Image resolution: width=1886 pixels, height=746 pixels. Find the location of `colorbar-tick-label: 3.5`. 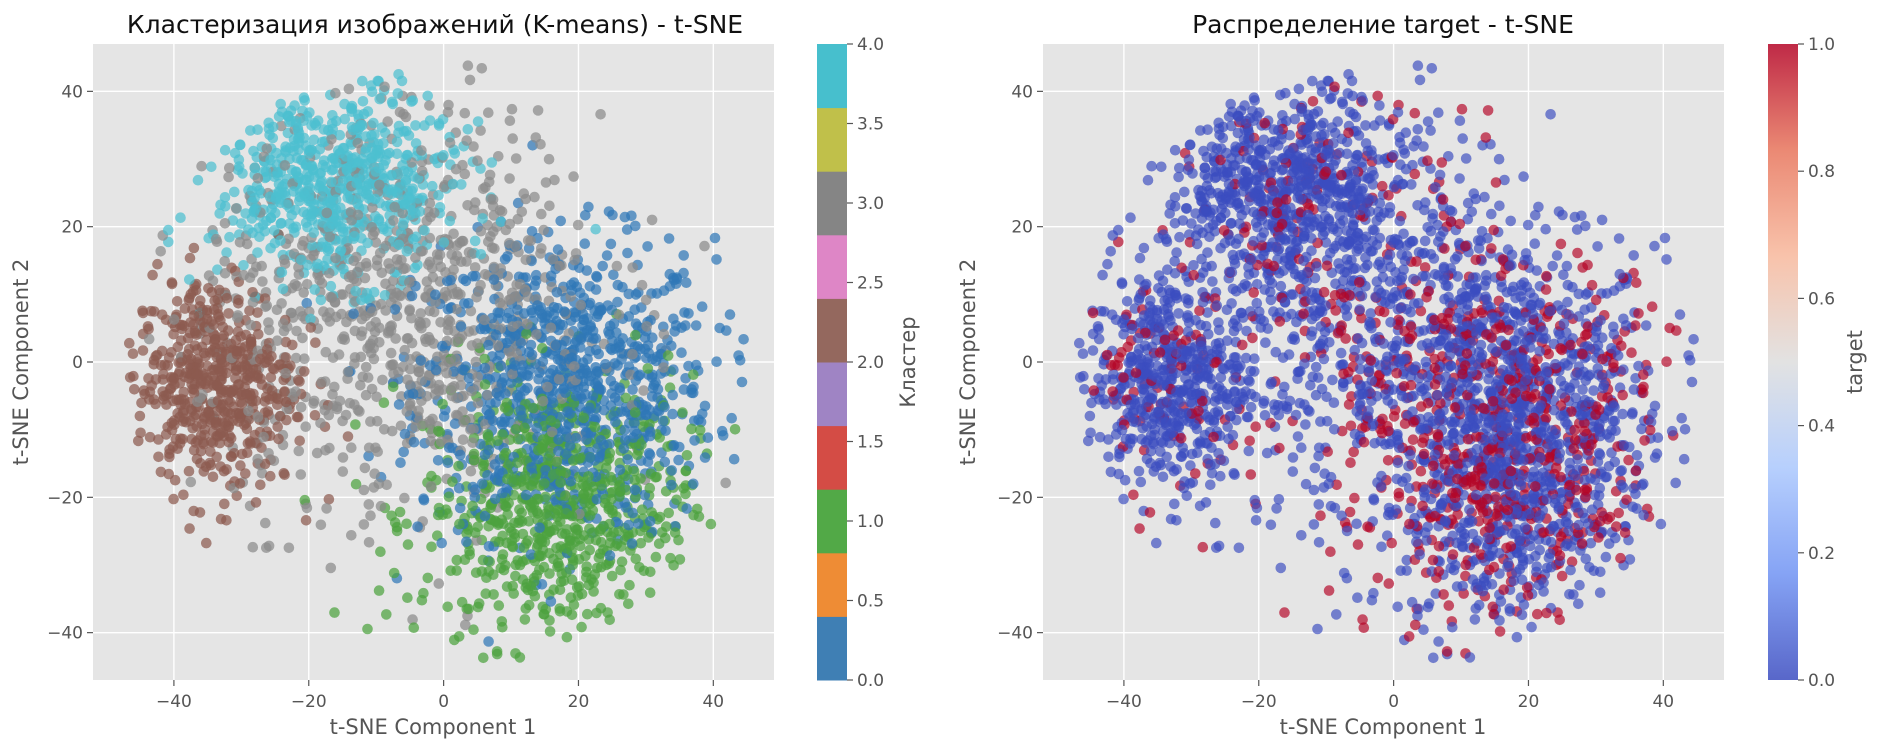

colorbar-tick-label: 3.5 is located at coordinates (870, 125).